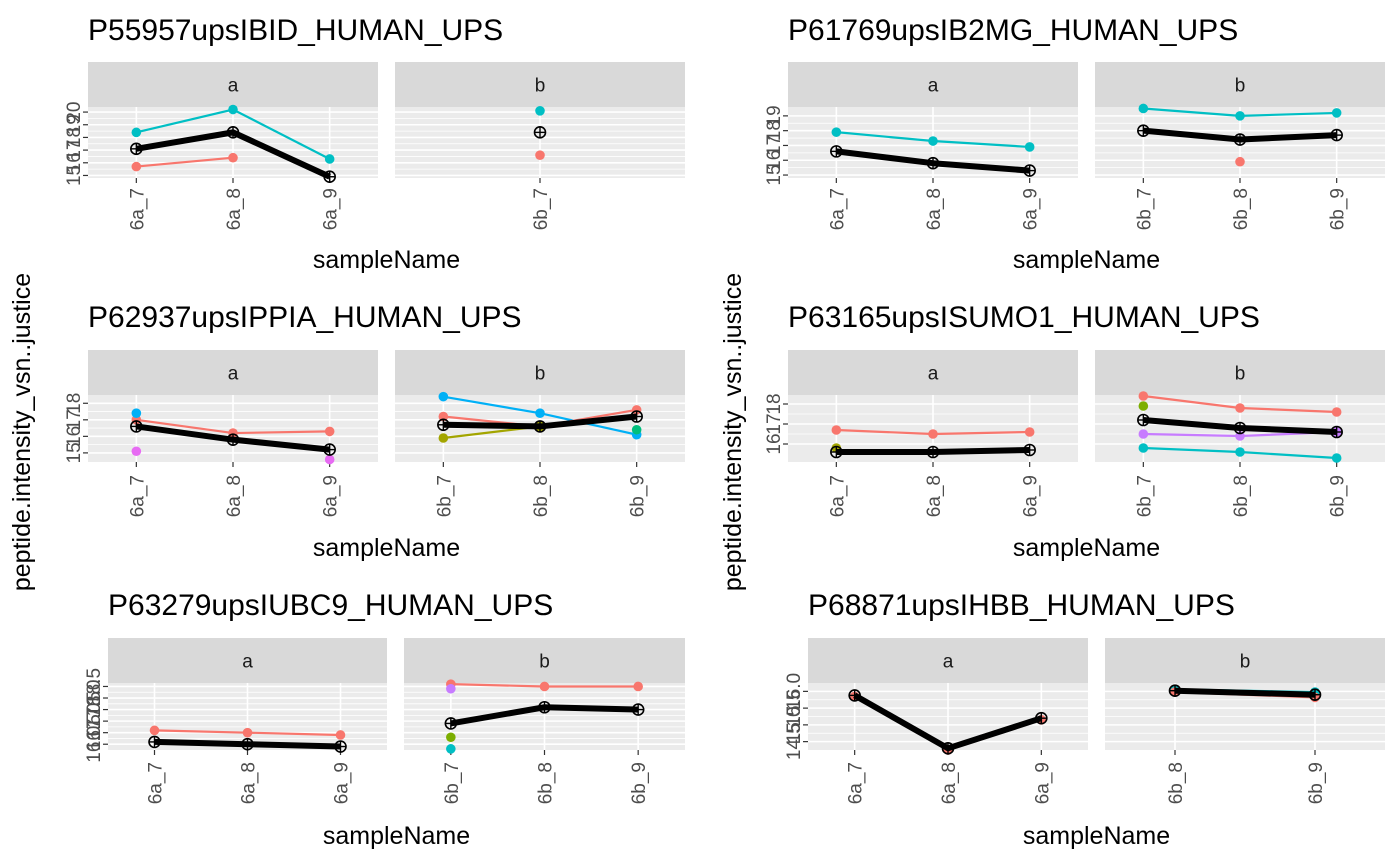 This screenshot has height=865, width=1400. I want to click on chart-title: P55957upsIBID_HUMAN_UPS, so click(295, 30).